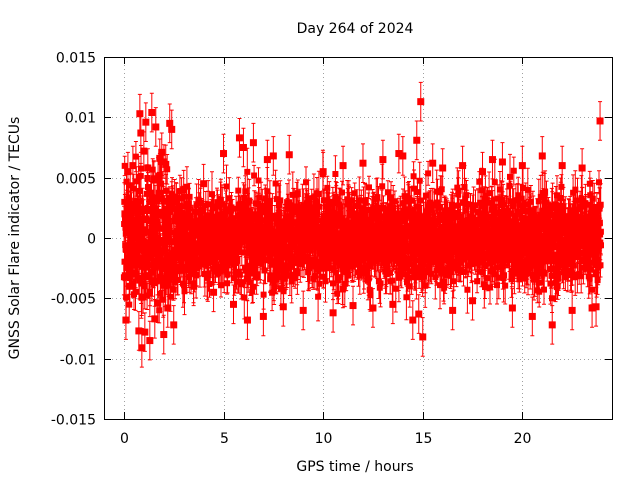 This screenshot has height=480, width=640. What do you see at coordinates (355, 29) in the screenshot?
I see `chart-title: Day 264 of 2024` at bounding box center [355, 29].